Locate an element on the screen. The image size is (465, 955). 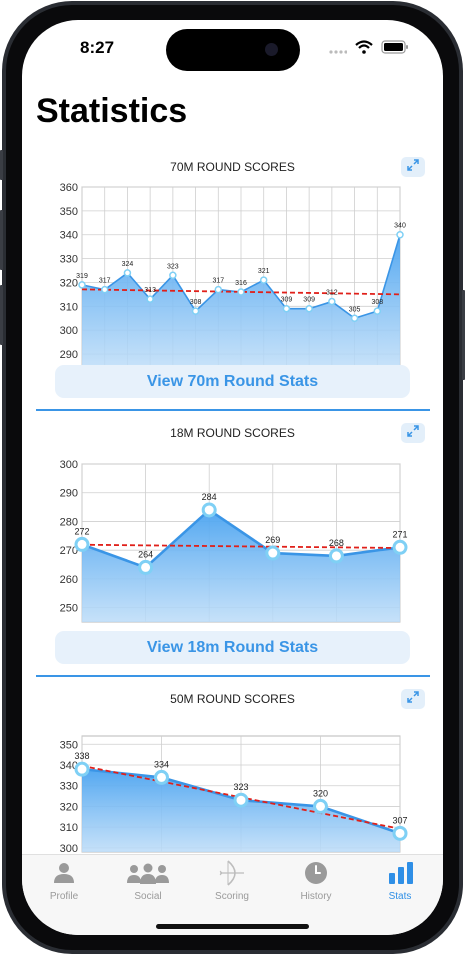
data-label: 264 is located at coordinates (145, 554).